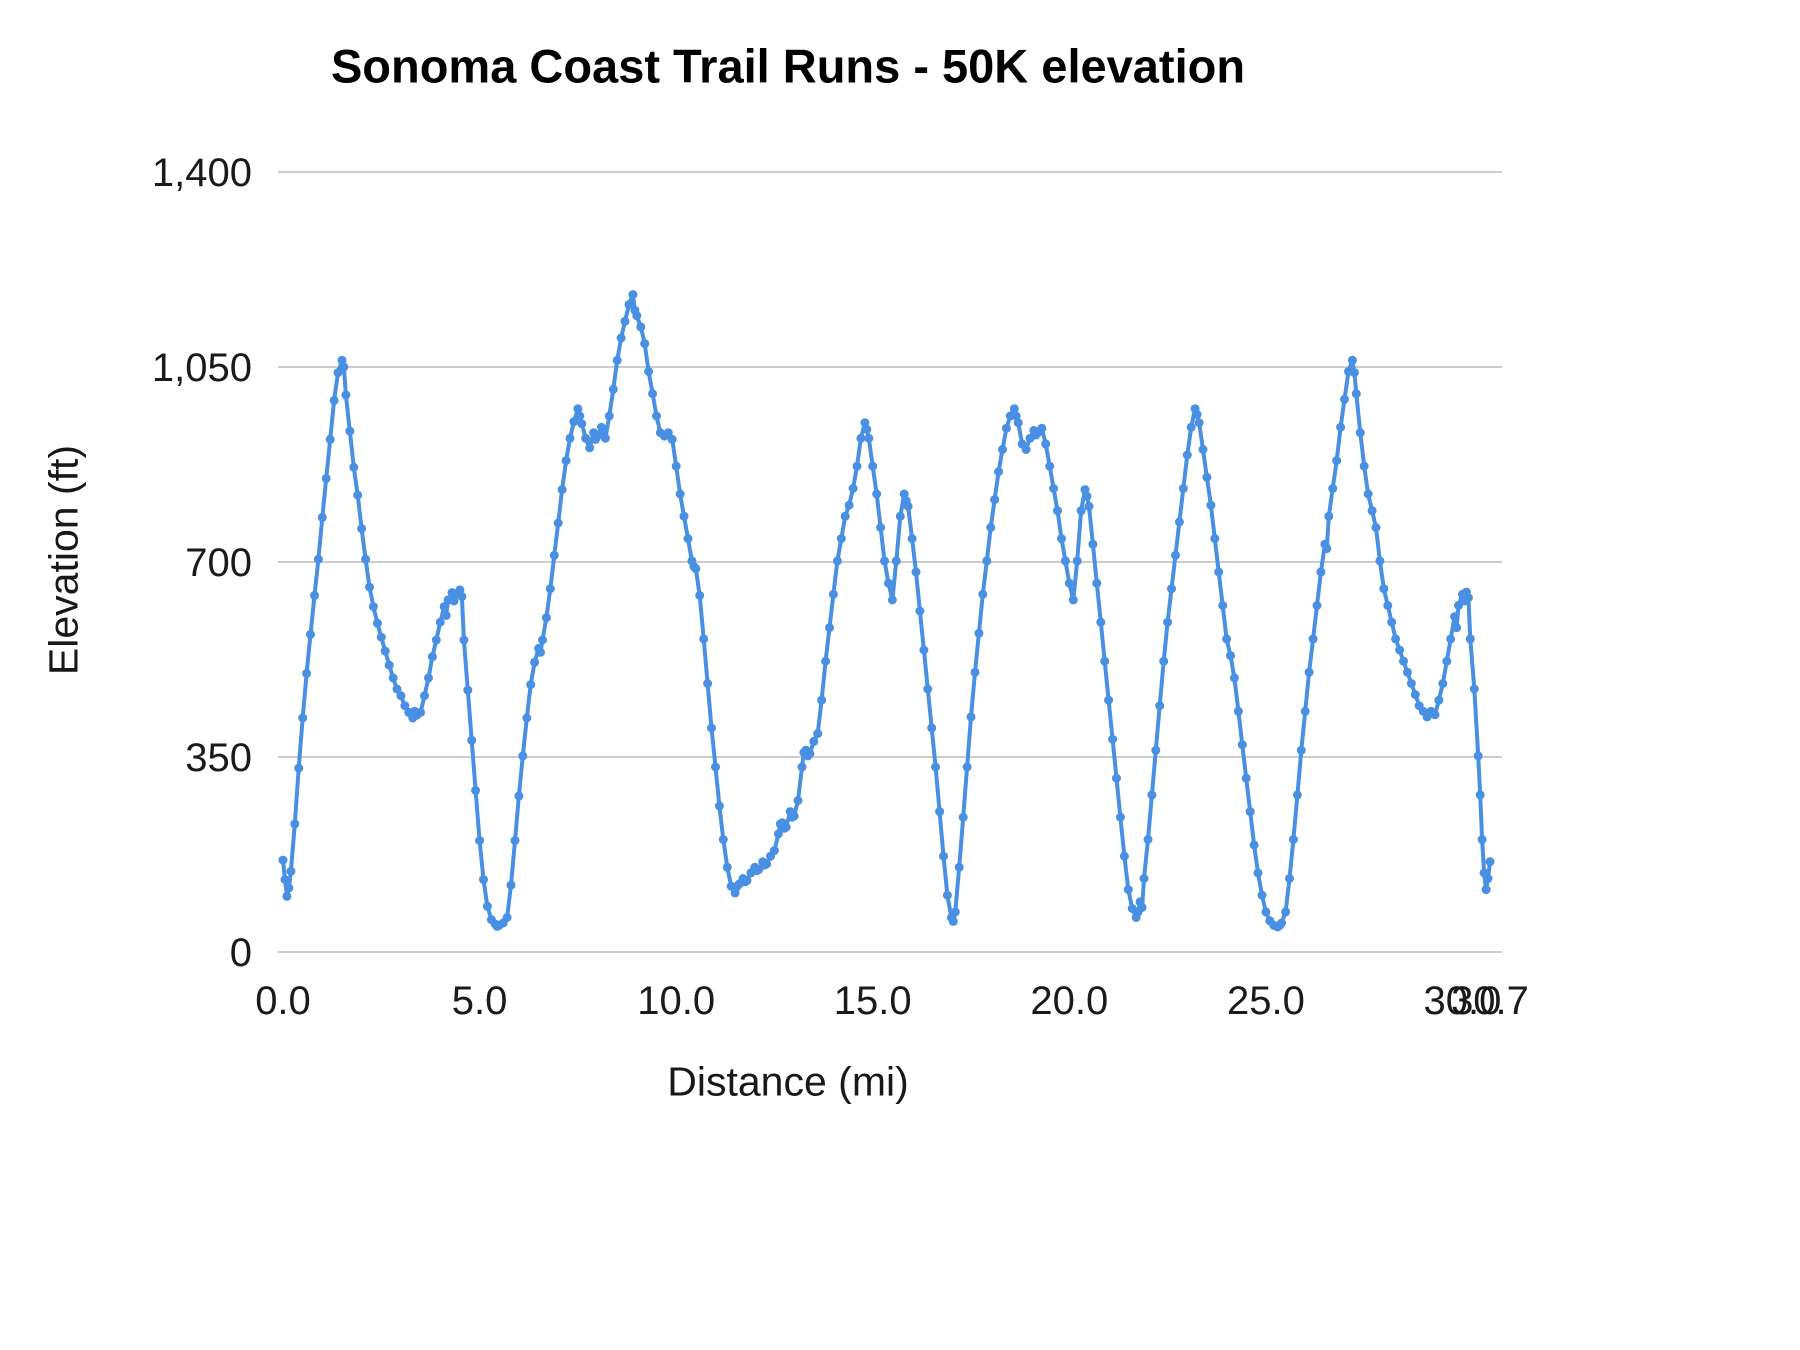 The image size is (1800, 1350). Describe the element at coordinates (1266, 1001) in the screenshot. I see `x-tick-label: 25.0` at that location.